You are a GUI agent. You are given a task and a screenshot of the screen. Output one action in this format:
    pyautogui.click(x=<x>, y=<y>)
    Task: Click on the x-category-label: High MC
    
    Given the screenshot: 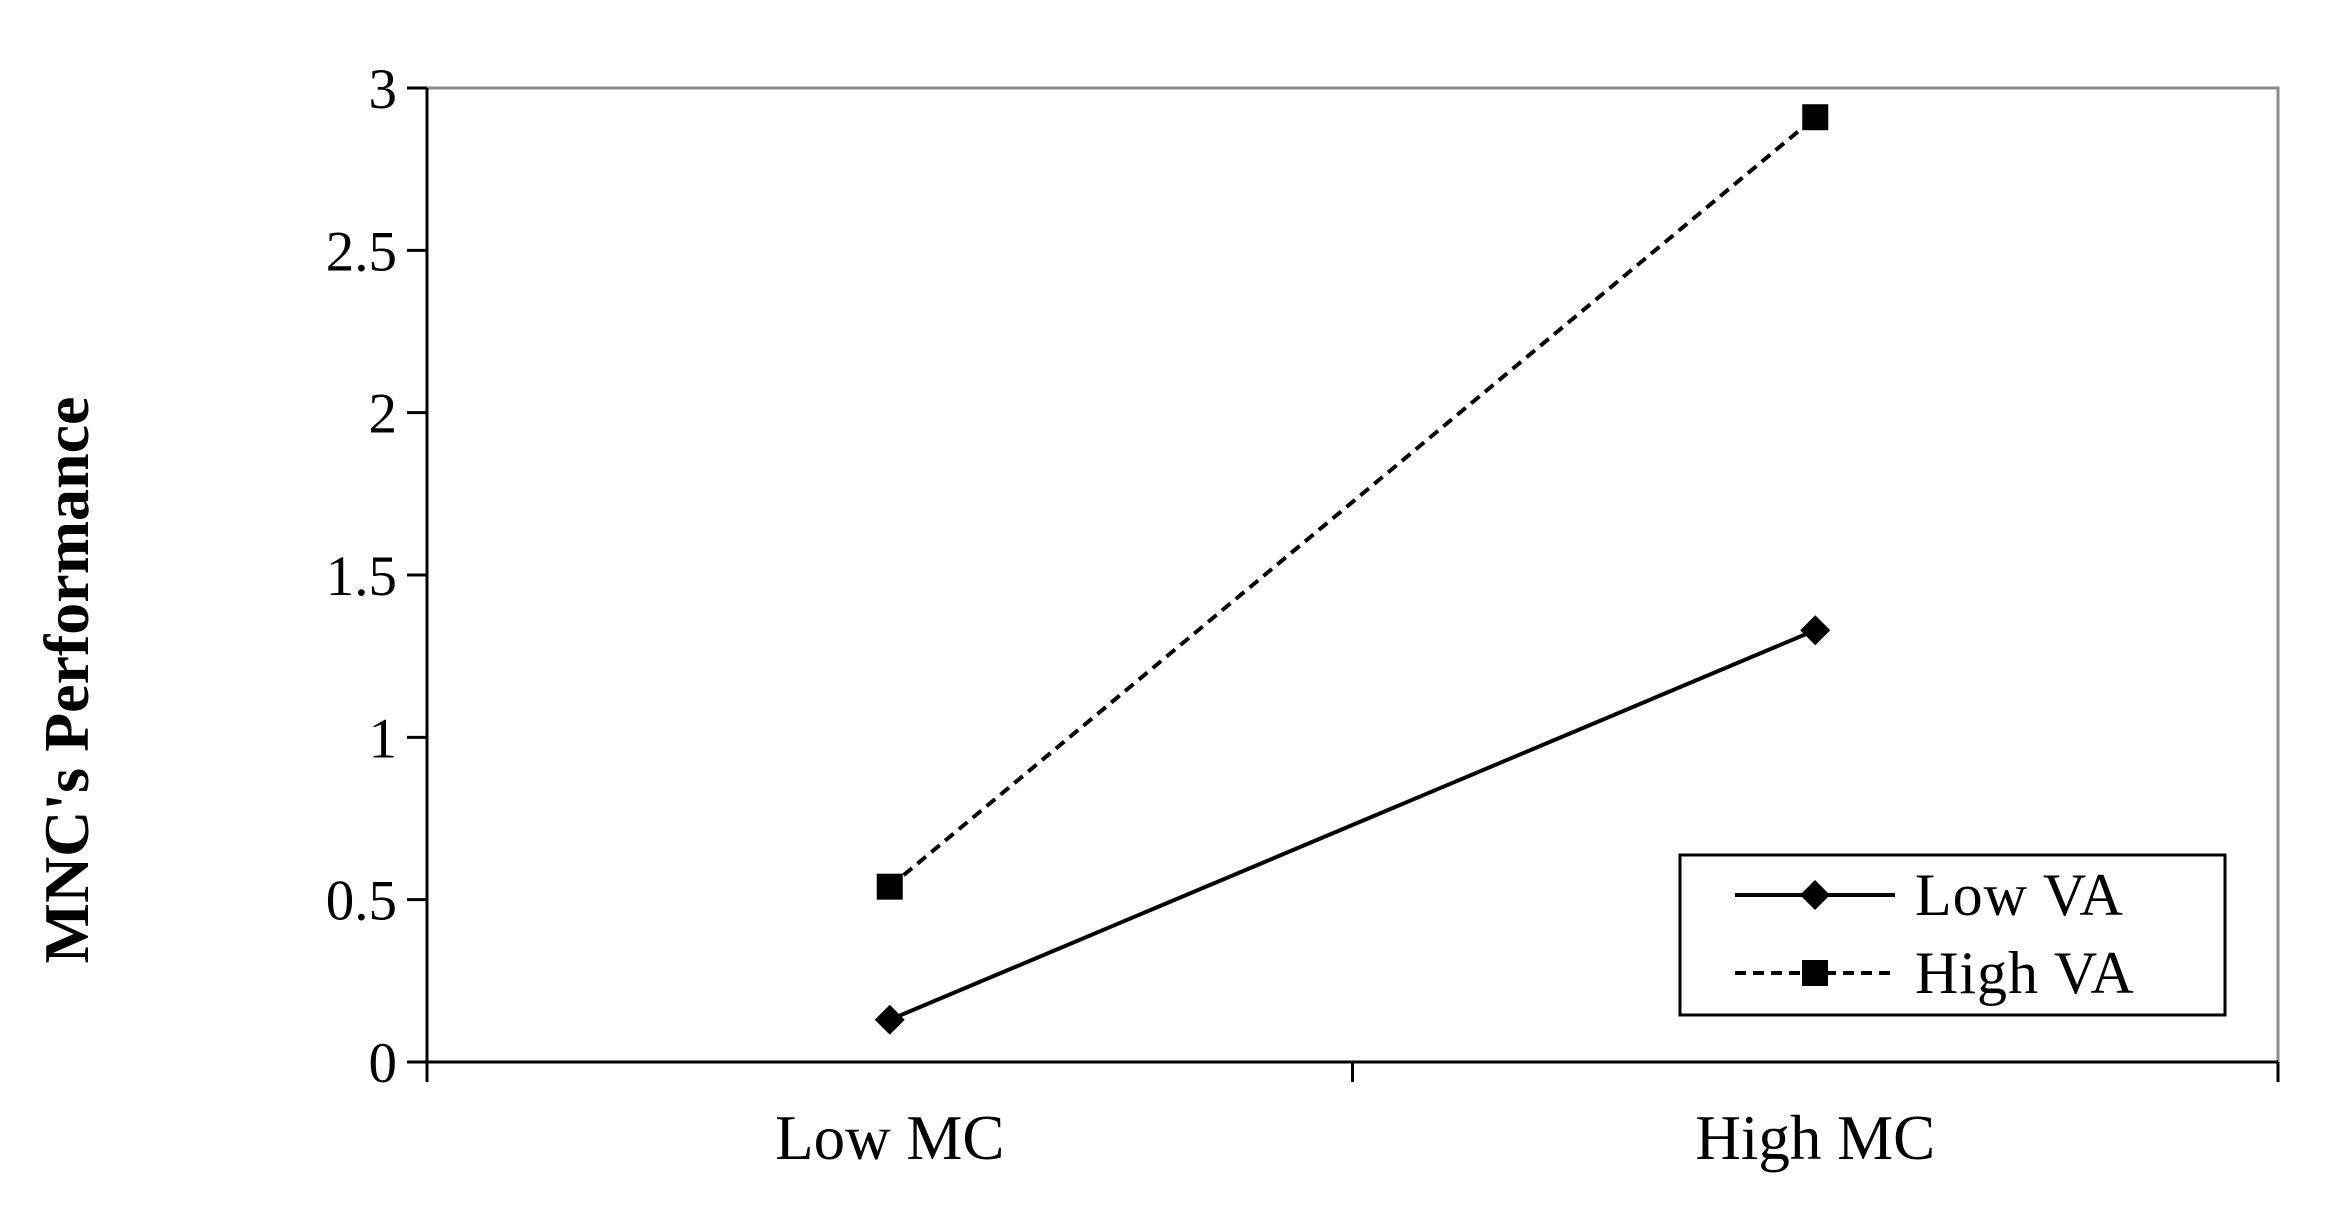 What is the action you would take?
    pyautogui.click(x=1815, y=1138)
    